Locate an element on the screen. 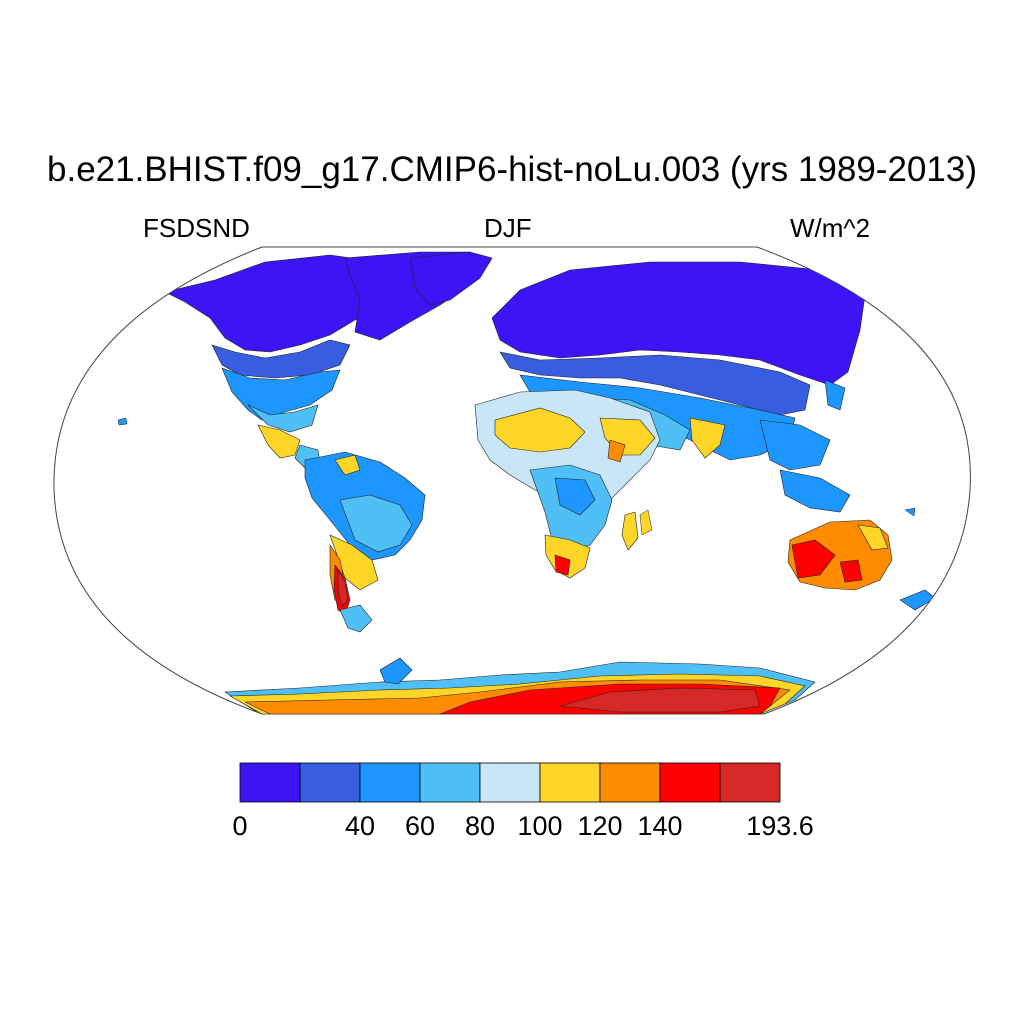 This screenshot has height=1024, width=1024. colorbar-tick-label: 40 is located at coordinates (360, 826).